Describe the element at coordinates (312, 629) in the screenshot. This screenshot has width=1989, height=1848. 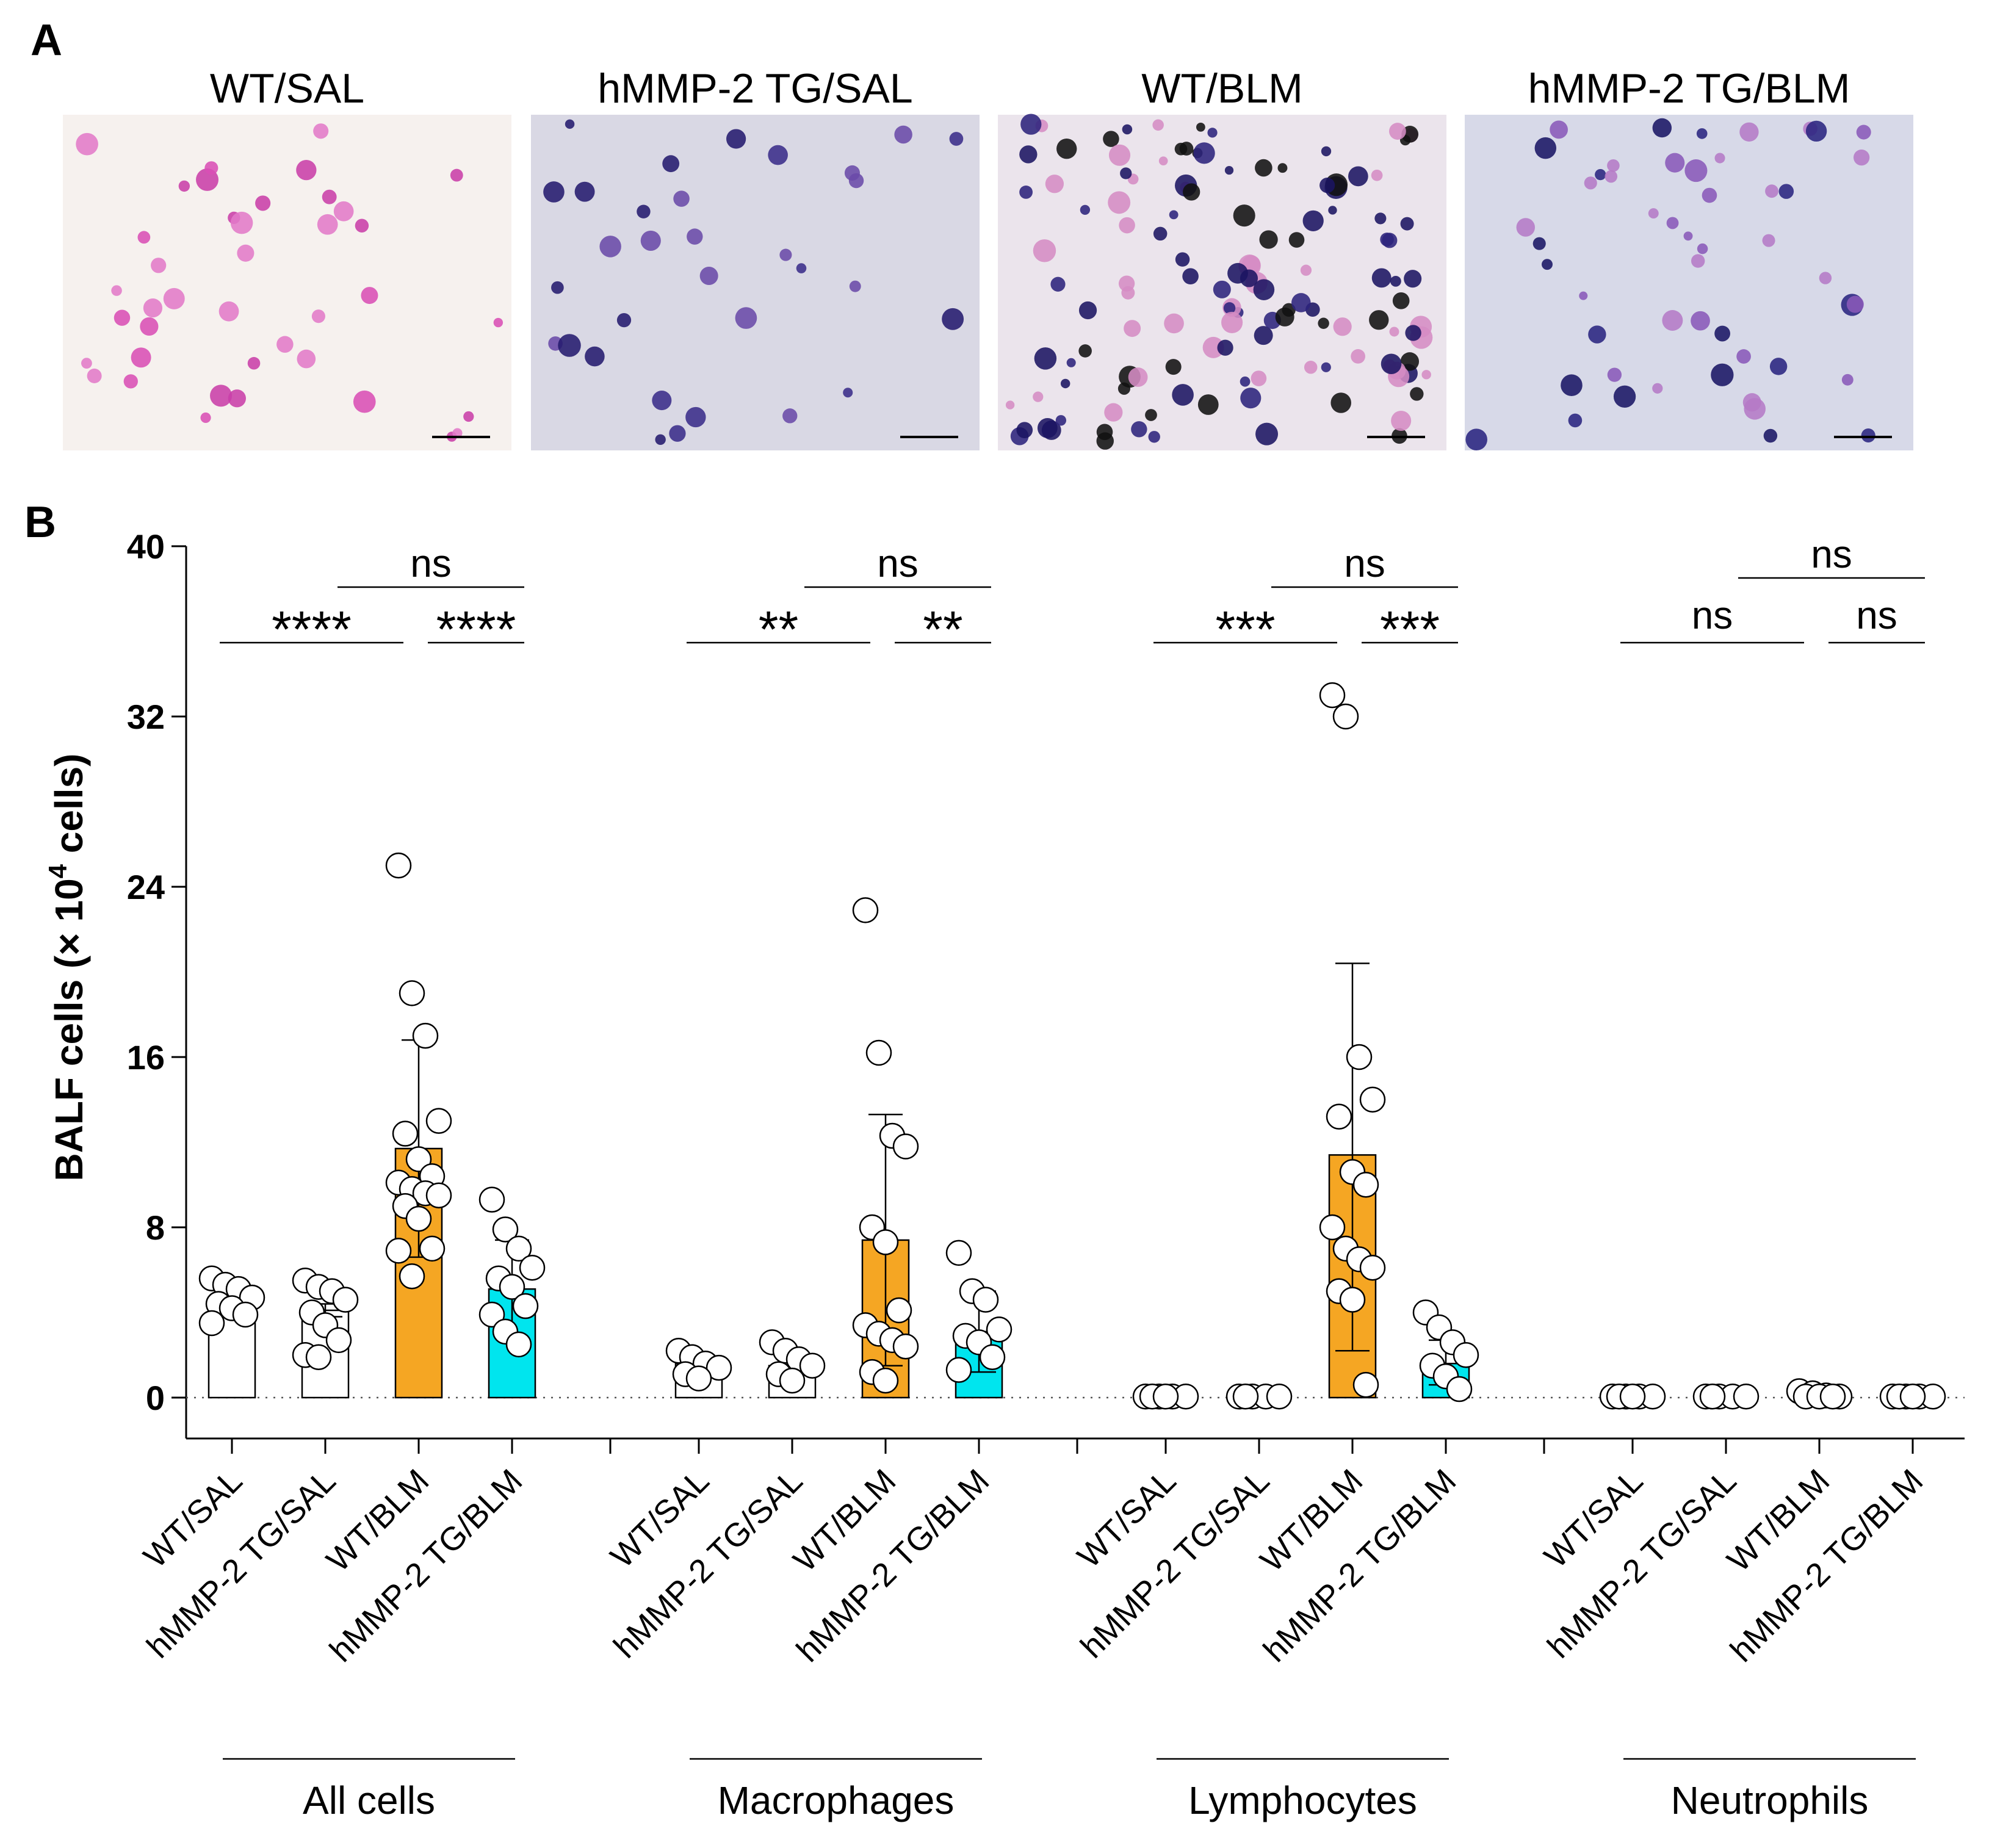
I see `significance-label: ****` at that location.